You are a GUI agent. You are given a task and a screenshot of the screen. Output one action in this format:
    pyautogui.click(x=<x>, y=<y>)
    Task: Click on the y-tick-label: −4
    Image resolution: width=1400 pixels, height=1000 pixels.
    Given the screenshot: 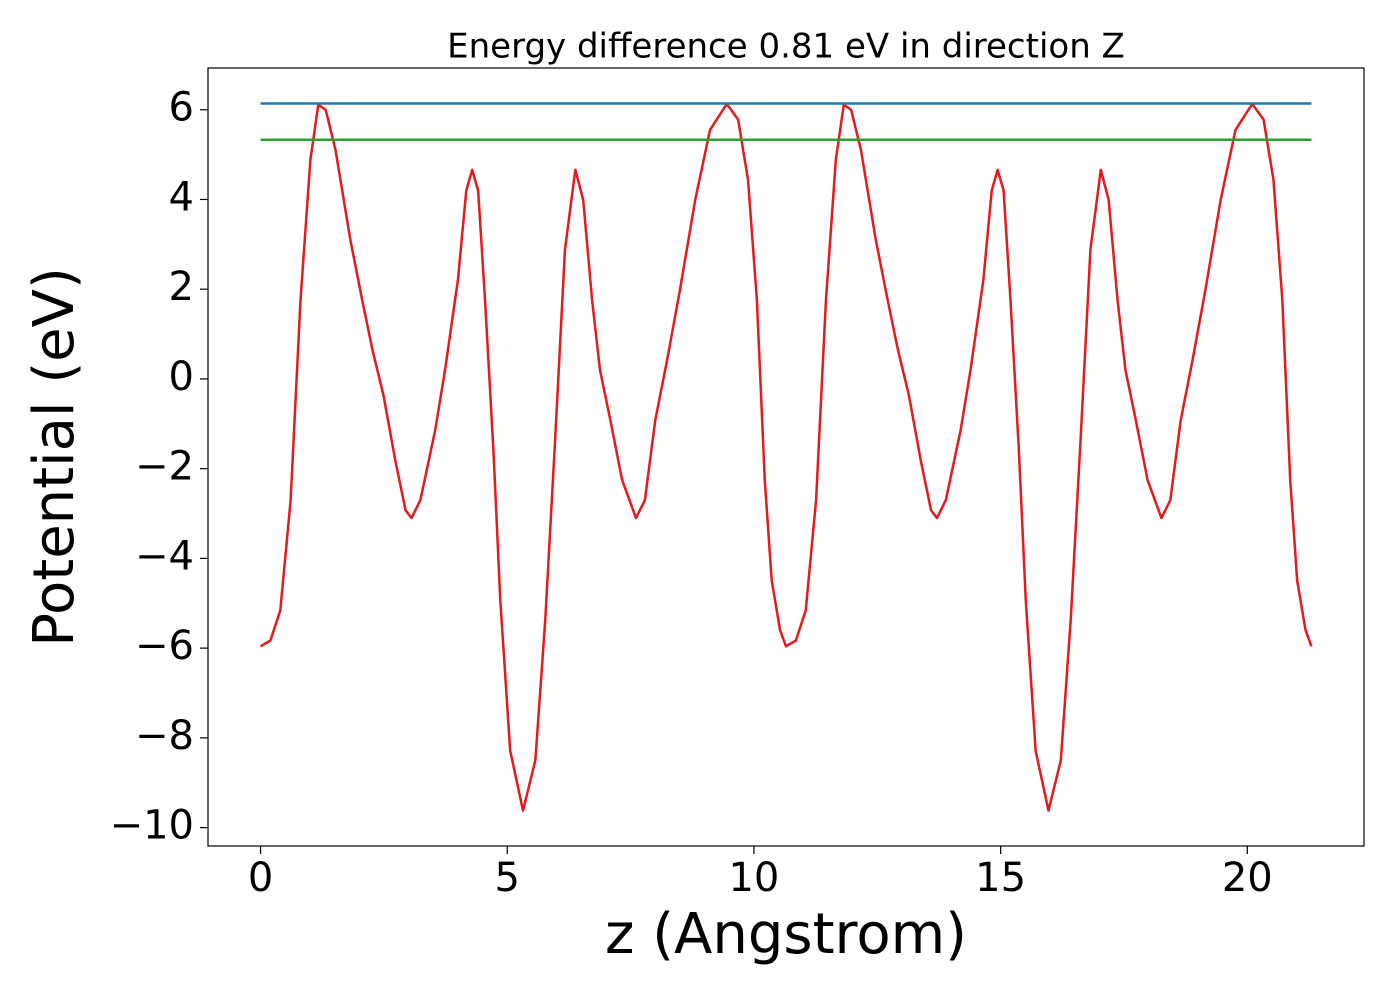 What is the action you would take?
    pyautogui.click(x=164, y=556)
    